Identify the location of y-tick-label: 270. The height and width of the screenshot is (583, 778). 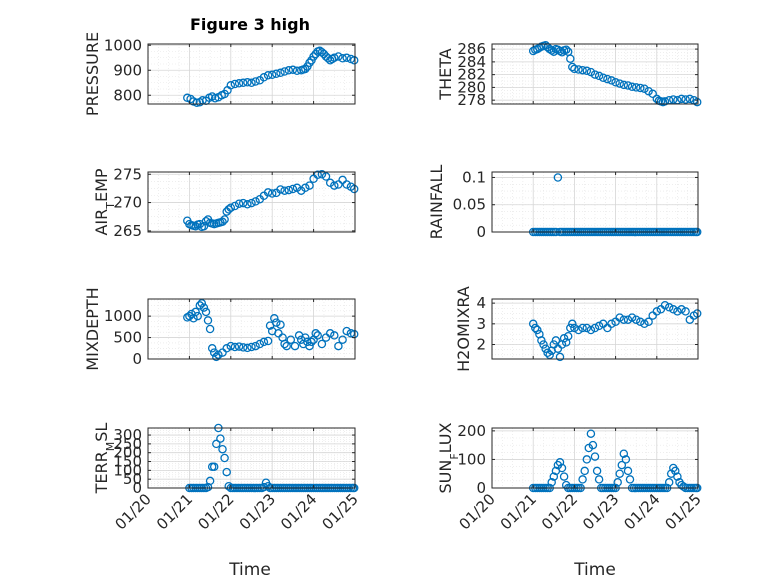
(127, 203).